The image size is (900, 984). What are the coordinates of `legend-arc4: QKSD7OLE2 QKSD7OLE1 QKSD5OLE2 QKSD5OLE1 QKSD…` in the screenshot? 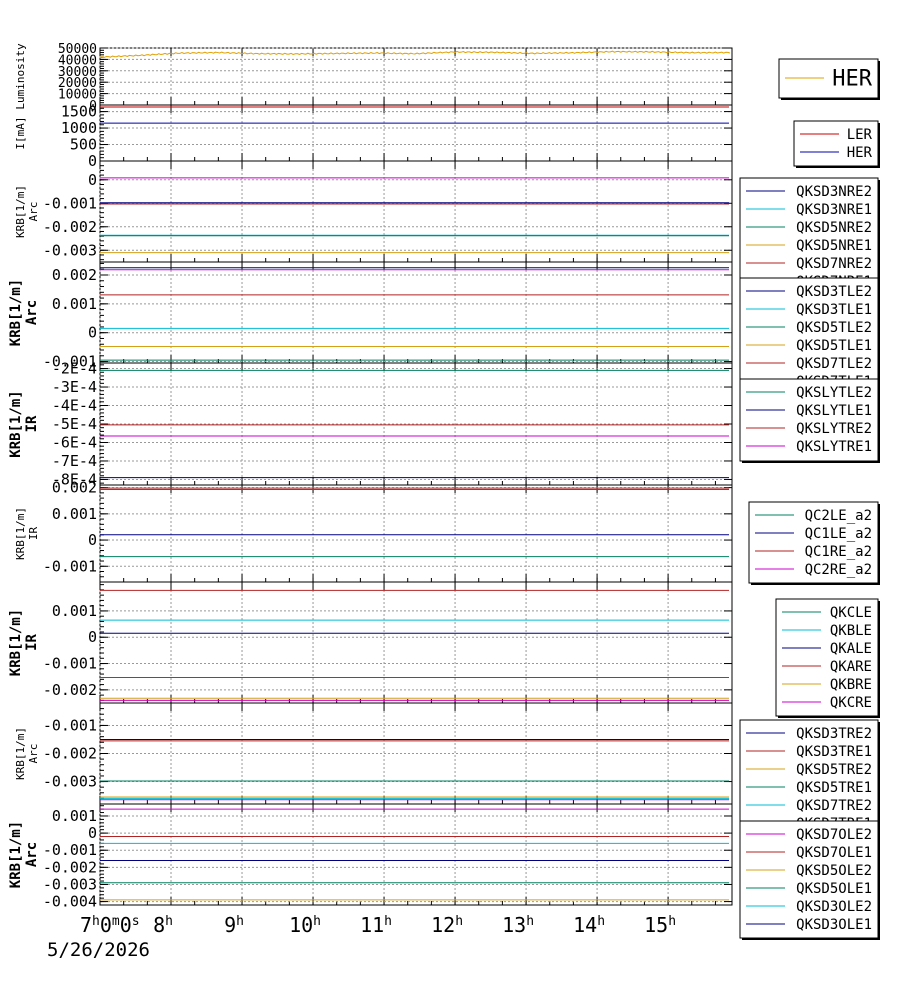 It's located at (809, 880).